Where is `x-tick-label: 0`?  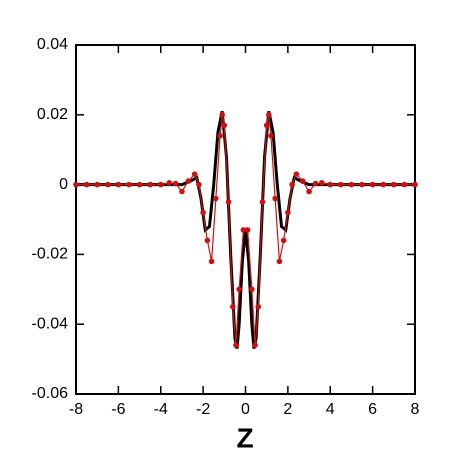 x-tick-label: 0 is located at coordinates (245, 409).